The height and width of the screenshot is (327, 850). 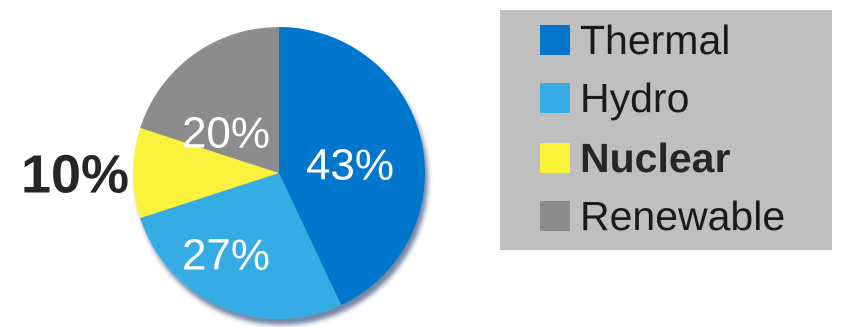 What do you see at coordinates (635, 97) in the screenshot?
I see `legend-label-hydro: Hydro` at bounding box center [635, 97].